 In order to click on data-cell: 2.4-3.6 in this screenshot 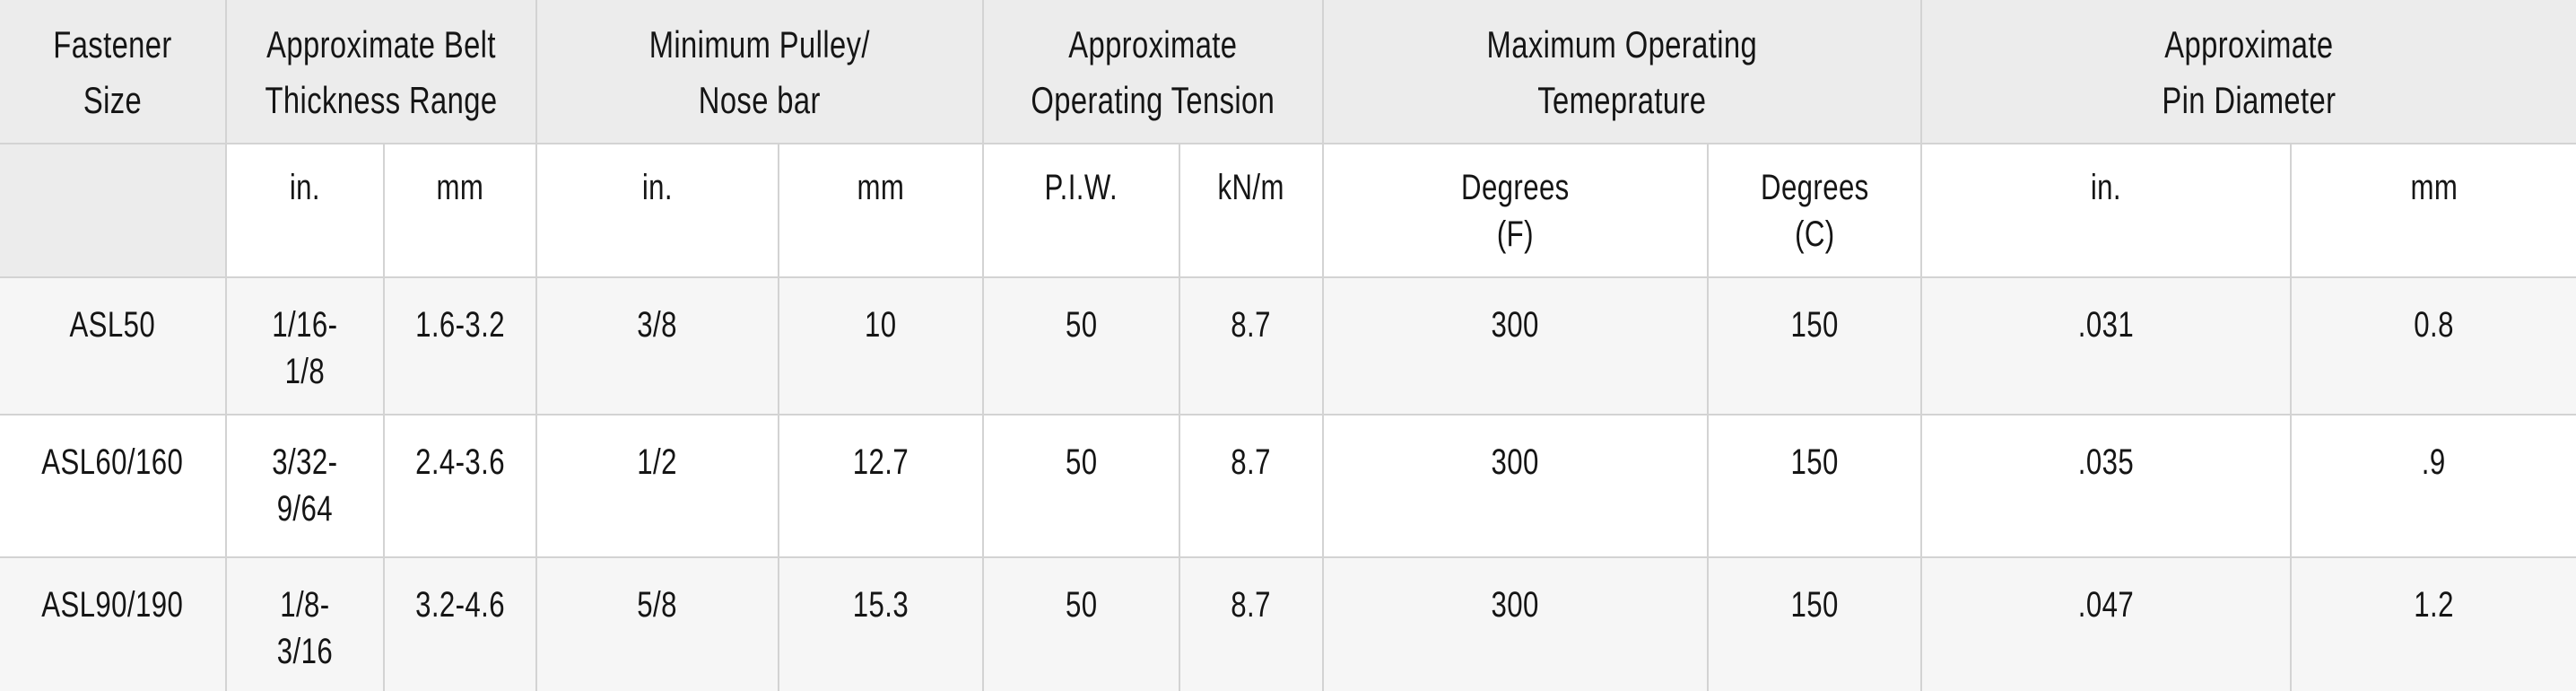, I will do `click(460, 486)`.